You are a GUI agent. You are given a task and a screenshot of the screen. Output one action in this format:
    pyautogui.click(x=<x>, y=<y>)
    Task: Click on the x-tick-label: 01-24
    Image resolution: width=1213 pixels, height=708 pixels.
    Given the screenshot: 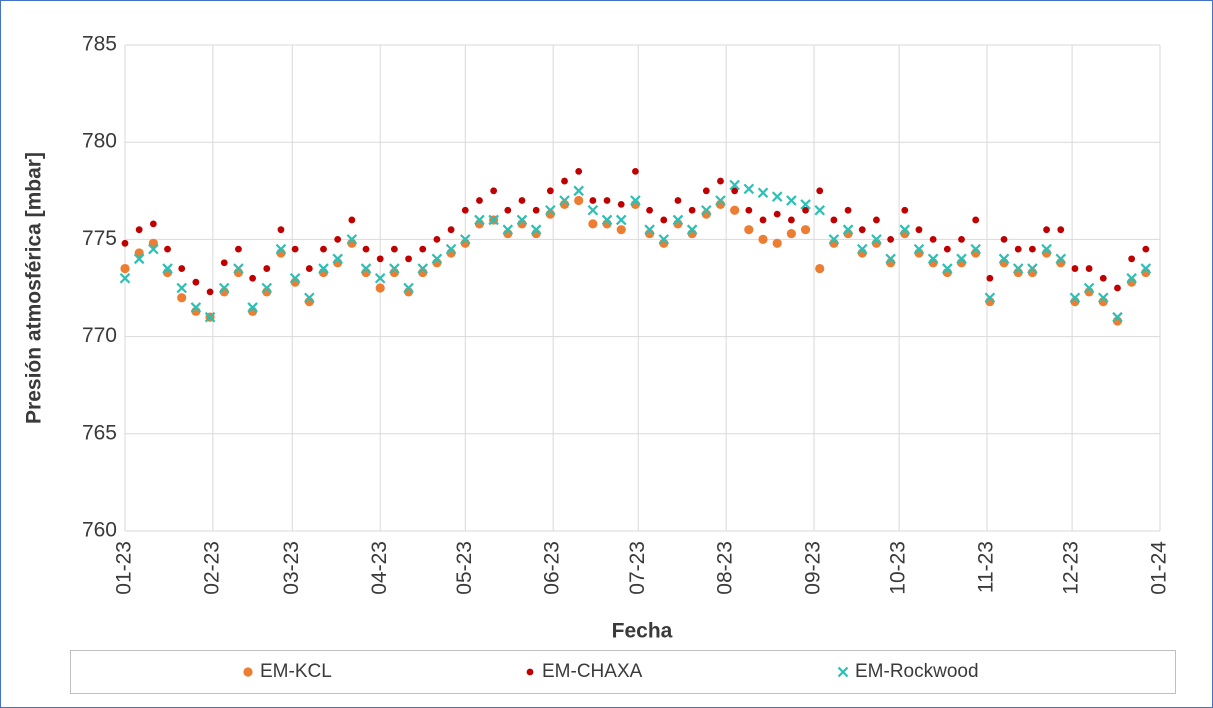 What is the action you would take?
    pyautogui.click(x=1159, y=568)
    